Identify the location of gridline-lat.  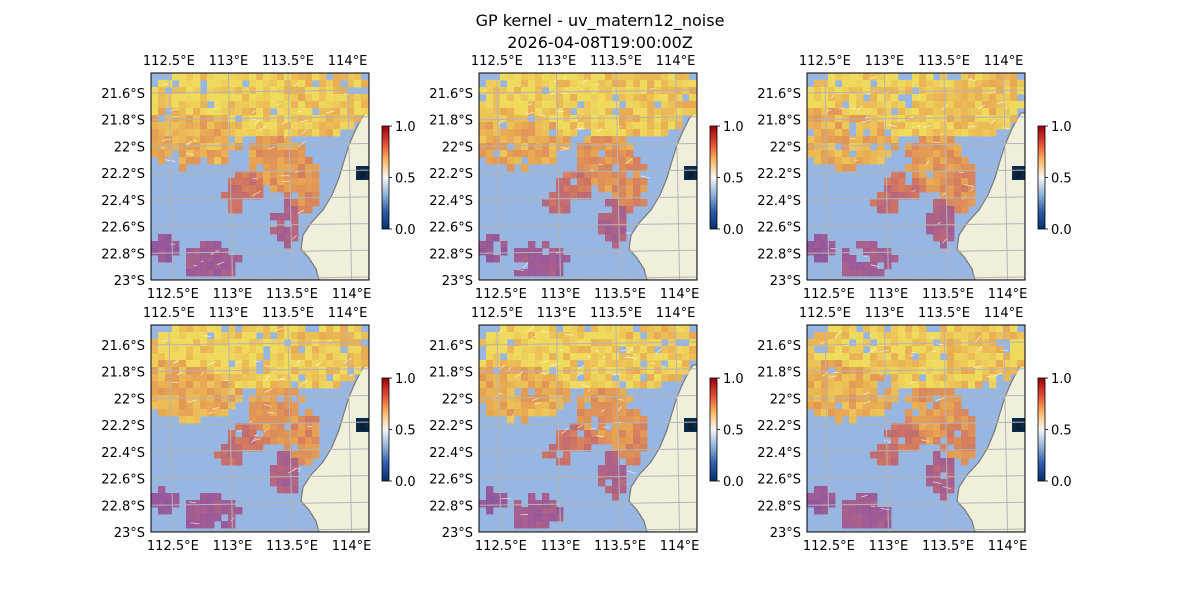
(588, 370).